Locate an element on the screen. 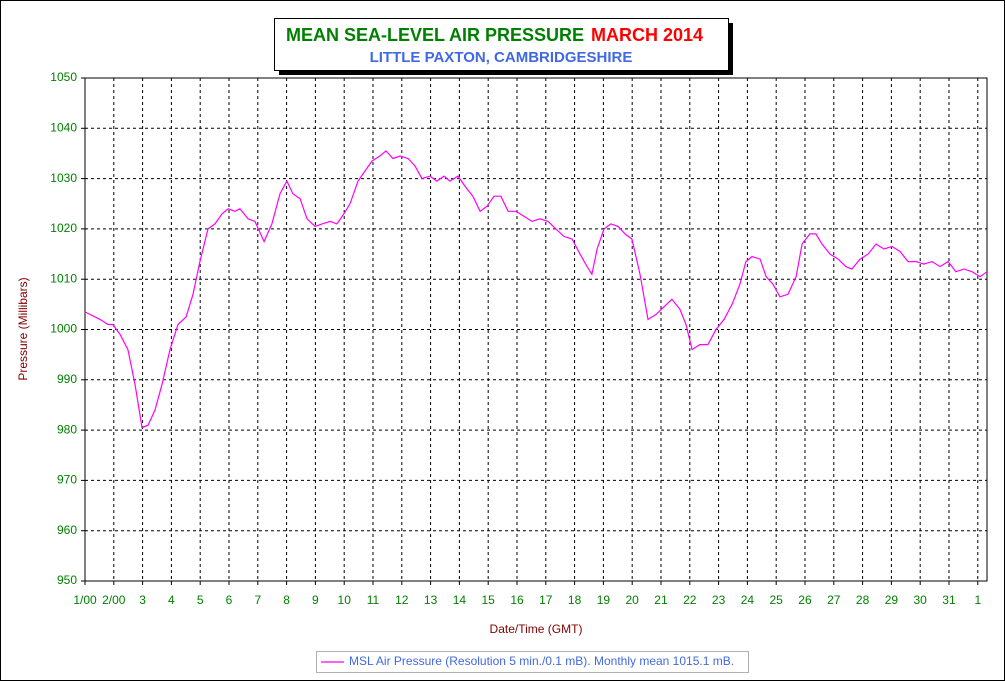 This screenshot has height=681, width=1005. y-axis-label: Pressure (Millibars) is located at coordinates (23, 328).